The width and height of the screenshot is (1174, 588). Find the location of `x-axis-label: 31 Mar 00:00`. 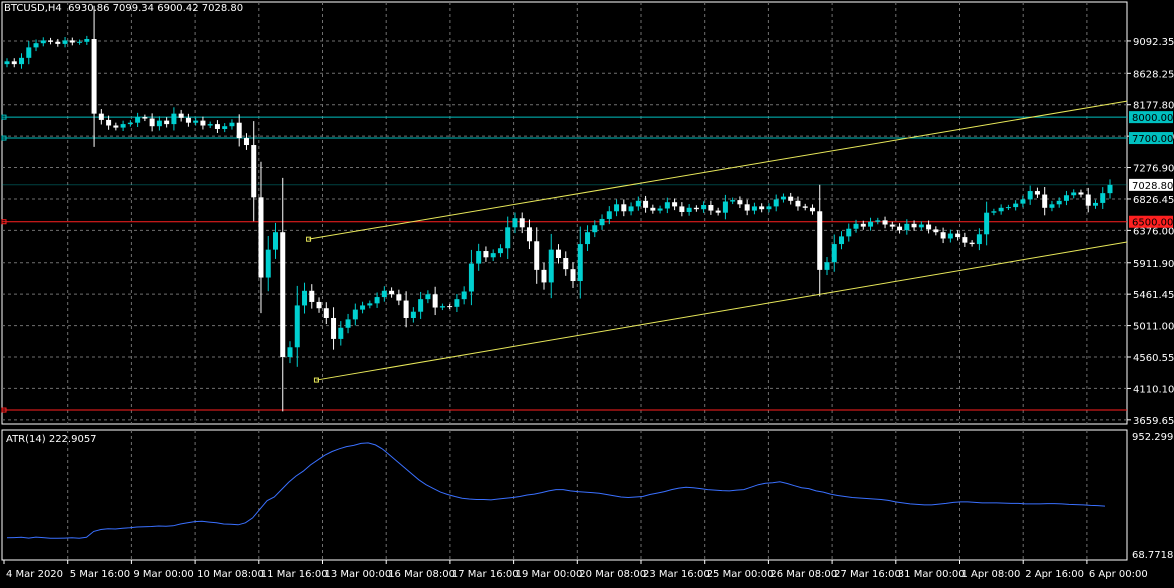

x-axis-label: 31 Mar 00:00 is located at coordinates (931, 574).